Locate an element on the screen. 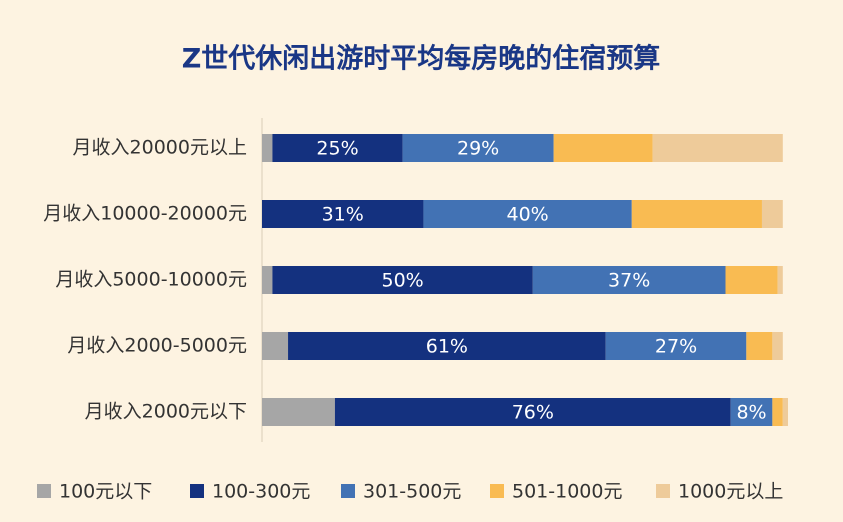  value-label: 40% is located at coordinates (527, 215).